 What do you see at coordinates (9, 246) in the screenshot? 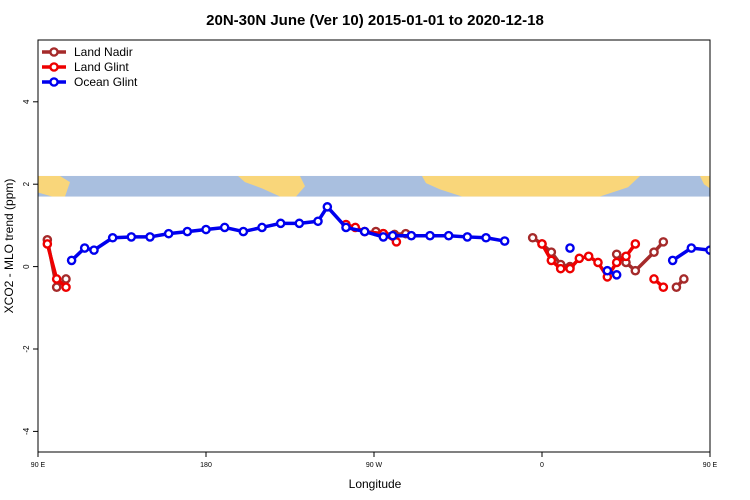
I see `y-axis-label: XCO2 - MLO trend (ppm)` at bounding box center [9, 246].